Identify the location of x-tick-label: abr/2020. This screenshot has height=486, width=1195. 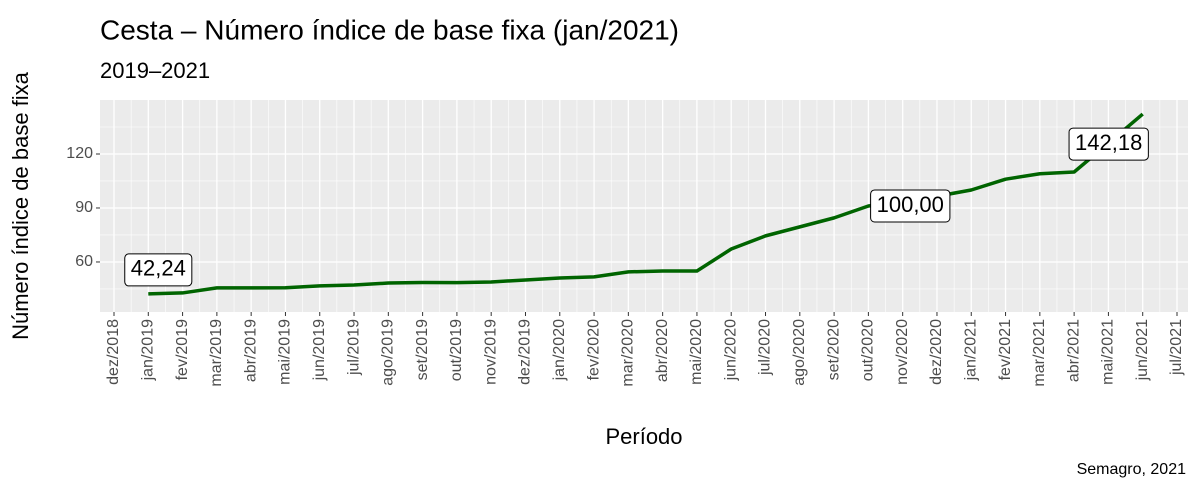
(662, 350).